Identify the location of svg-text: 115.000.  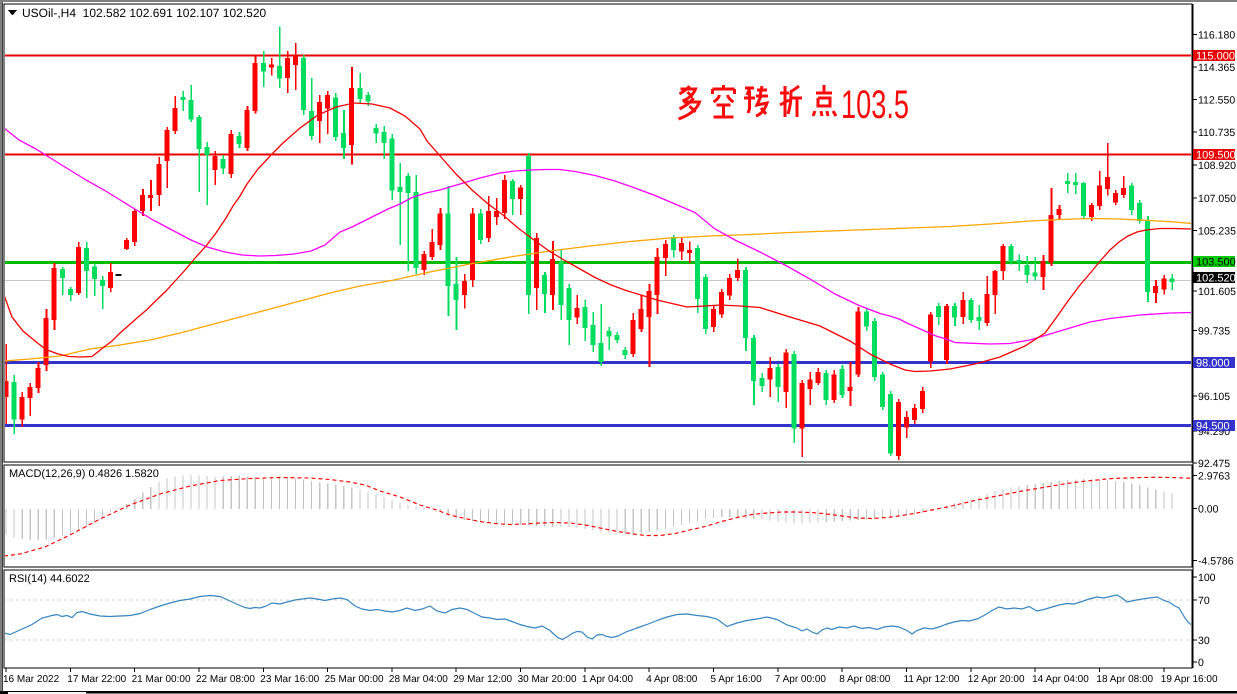
(1215, 57).